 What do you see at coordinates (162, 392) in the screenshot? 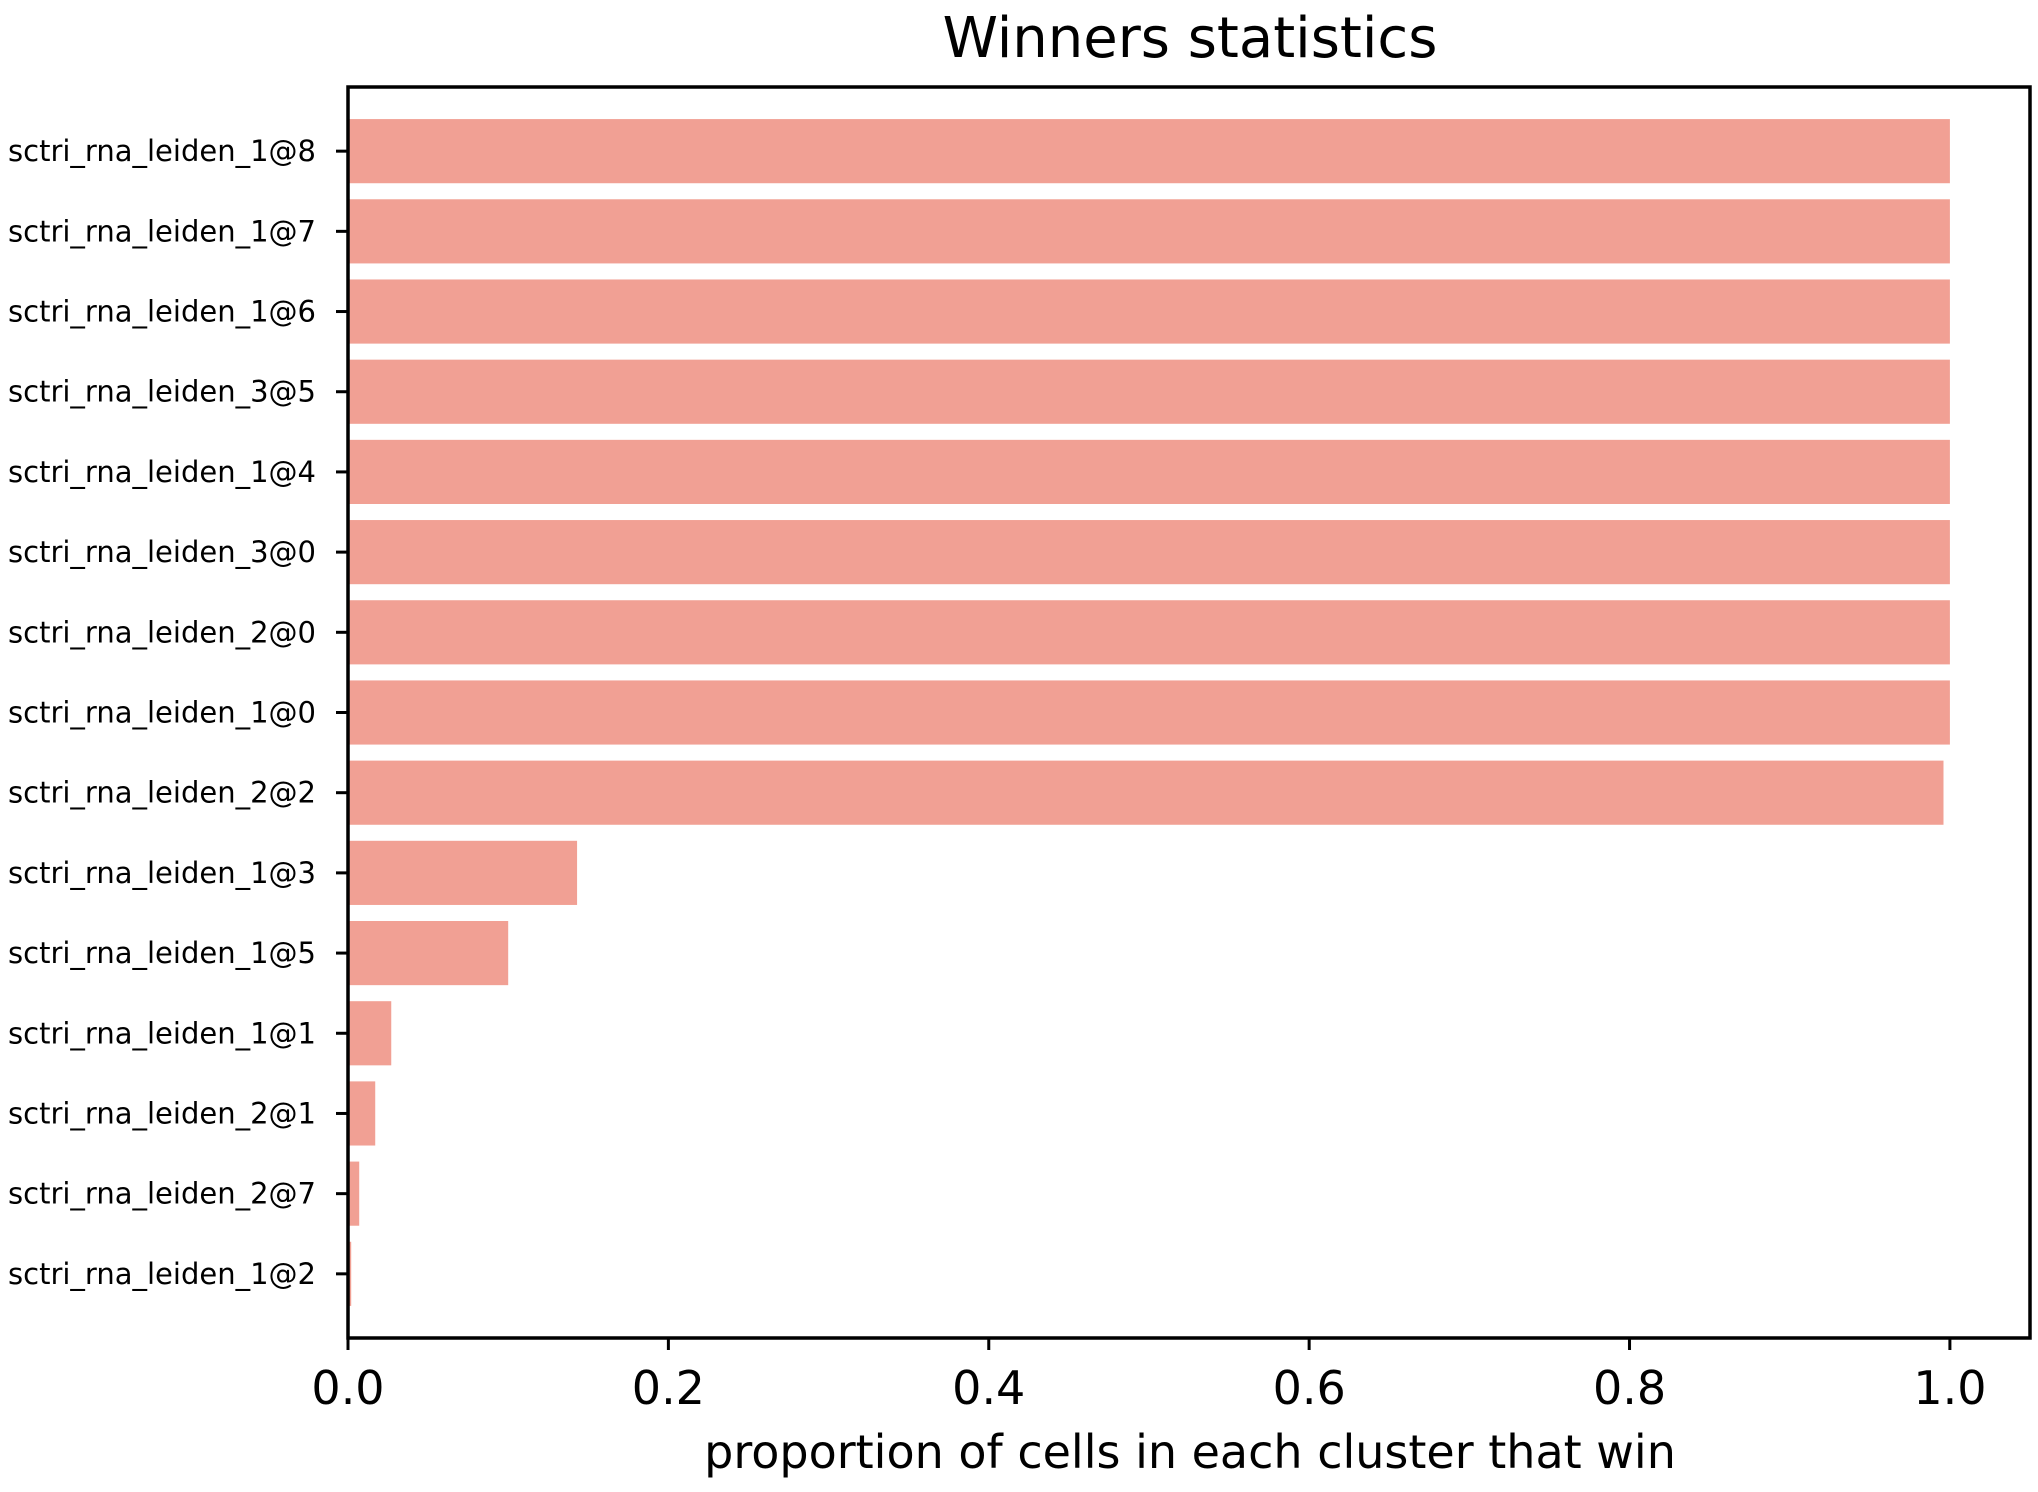
I see `y-tick-label: sctri_rna_leiden_3@5` at bounding box center [162, 392].